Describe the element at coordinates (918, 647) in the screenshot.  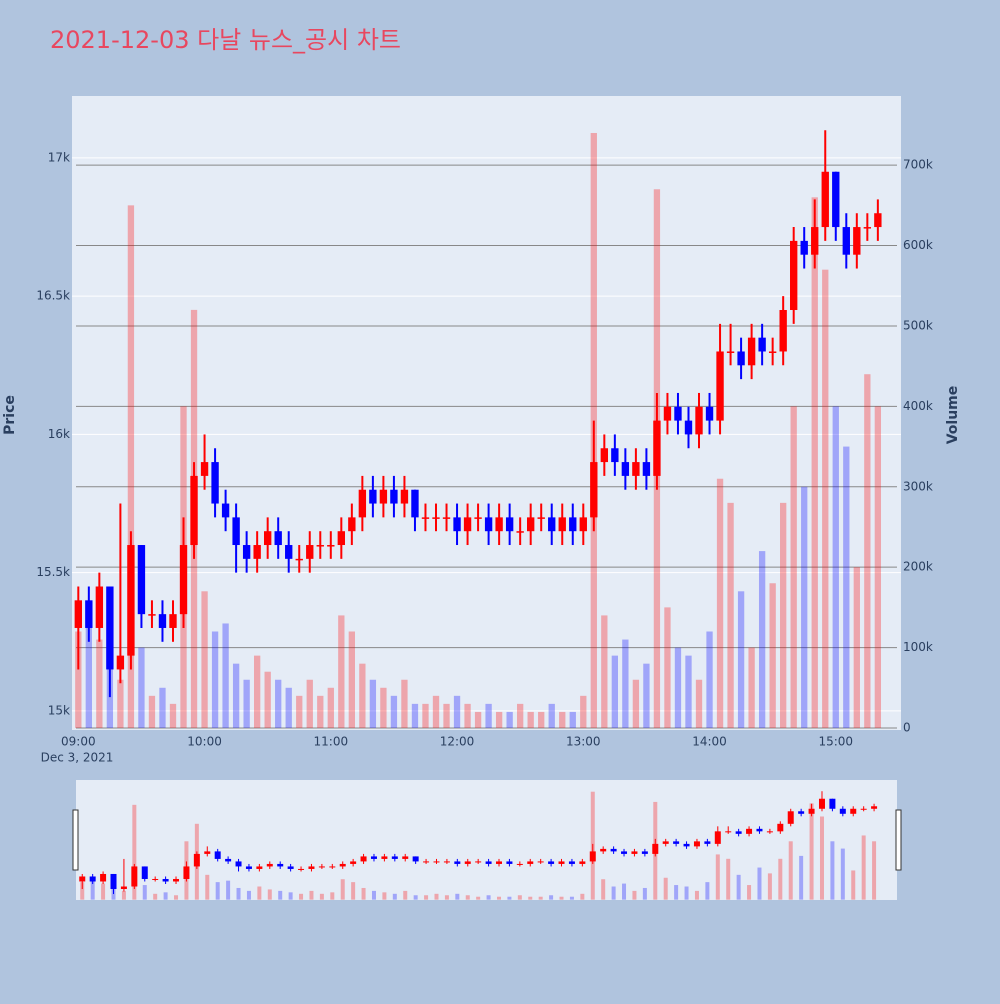
I see `y2-tick-label: 100k` at that location.